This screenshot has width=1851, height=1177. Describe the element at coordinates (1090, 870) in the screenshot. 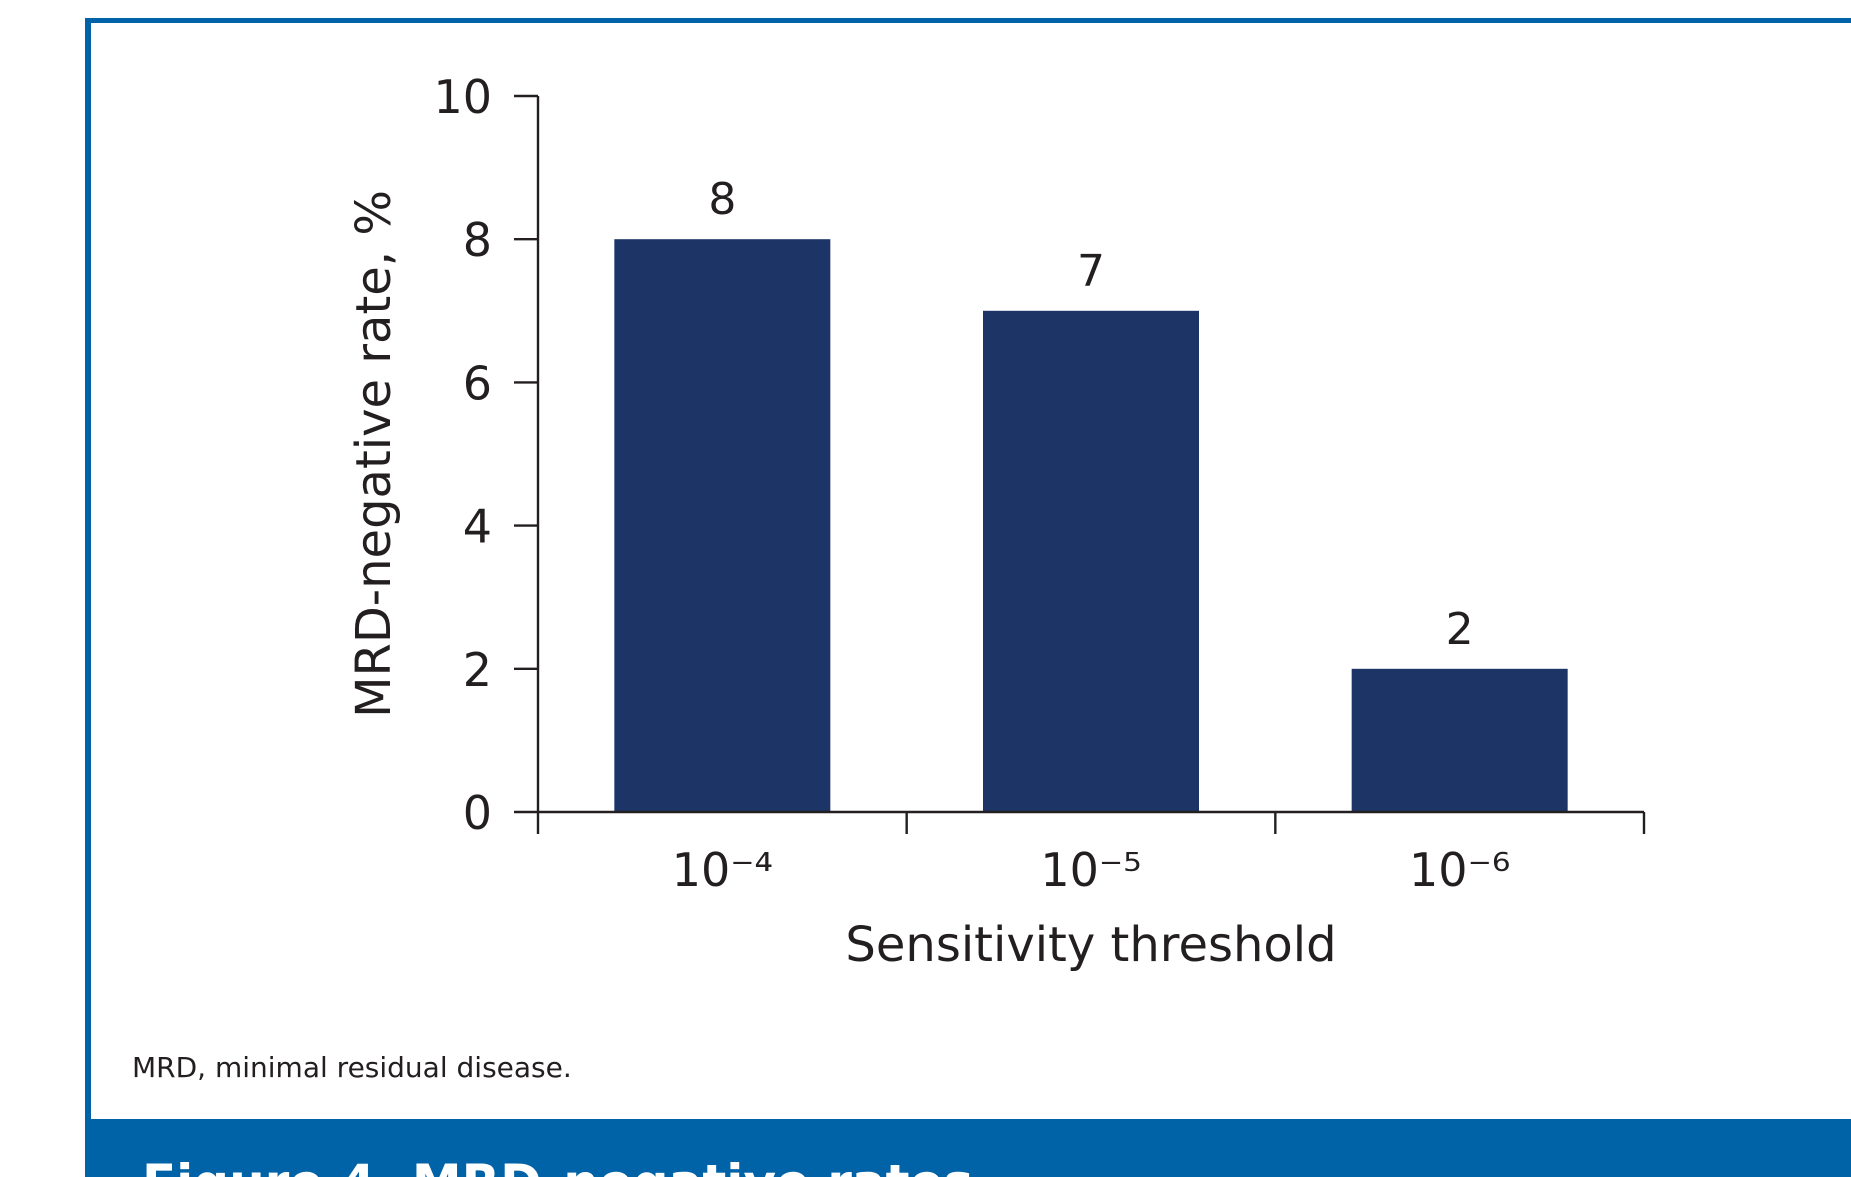

I see `x-tick-label: 10⁻⁵` at that location.